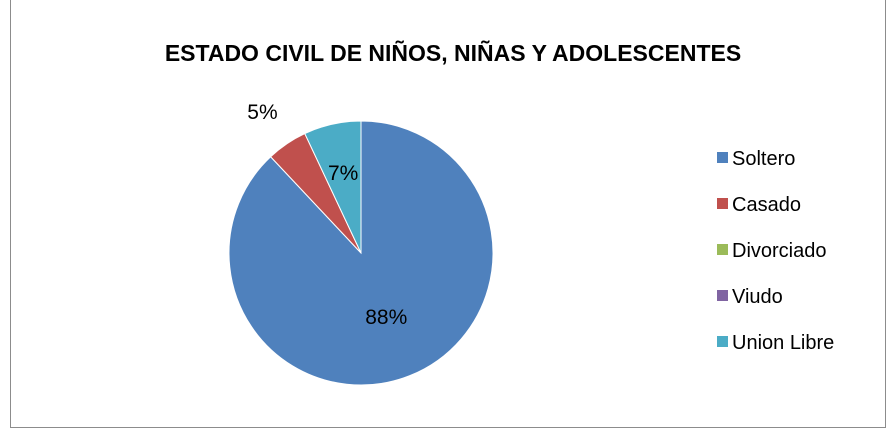 Image resolution: width=887 pixels, height=429 pixels. What do you see at coordinates (779, 251) in the screenshot?
I see `legend-label-divorciado: Divorciado` at bounding box center [779, 251].